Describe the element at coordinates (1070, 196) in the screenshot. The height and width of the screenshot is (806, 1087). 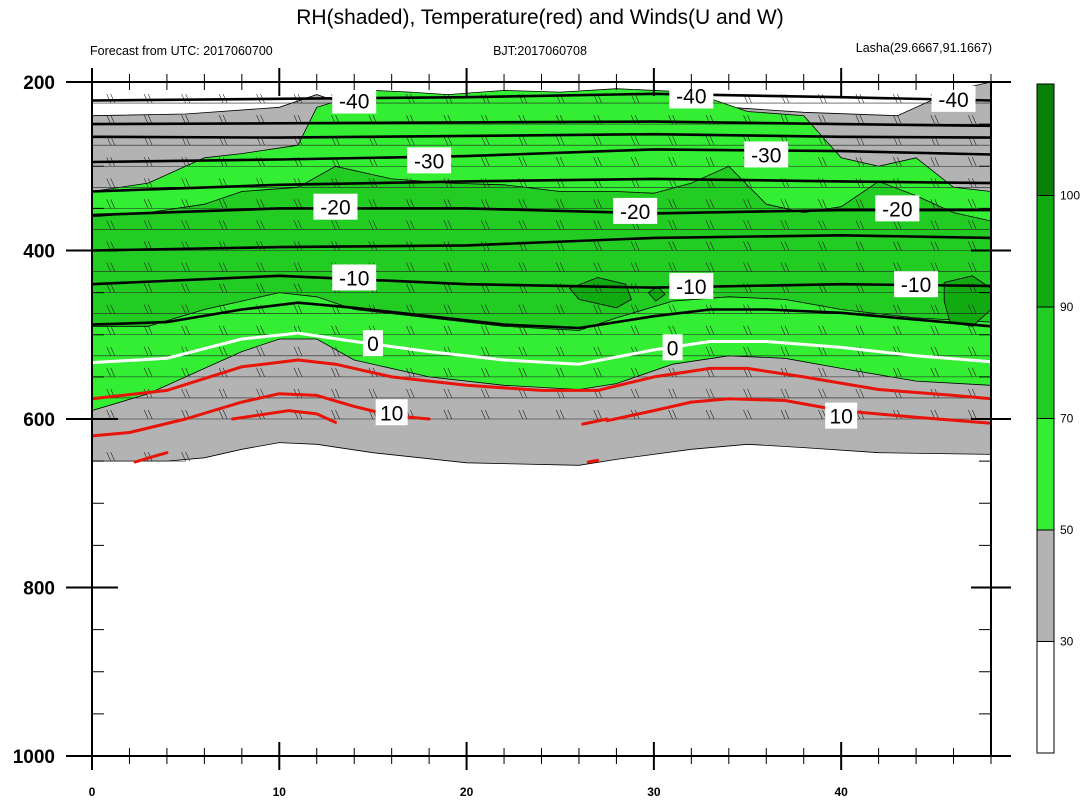
I see `colorbar-label: 100` at that location.